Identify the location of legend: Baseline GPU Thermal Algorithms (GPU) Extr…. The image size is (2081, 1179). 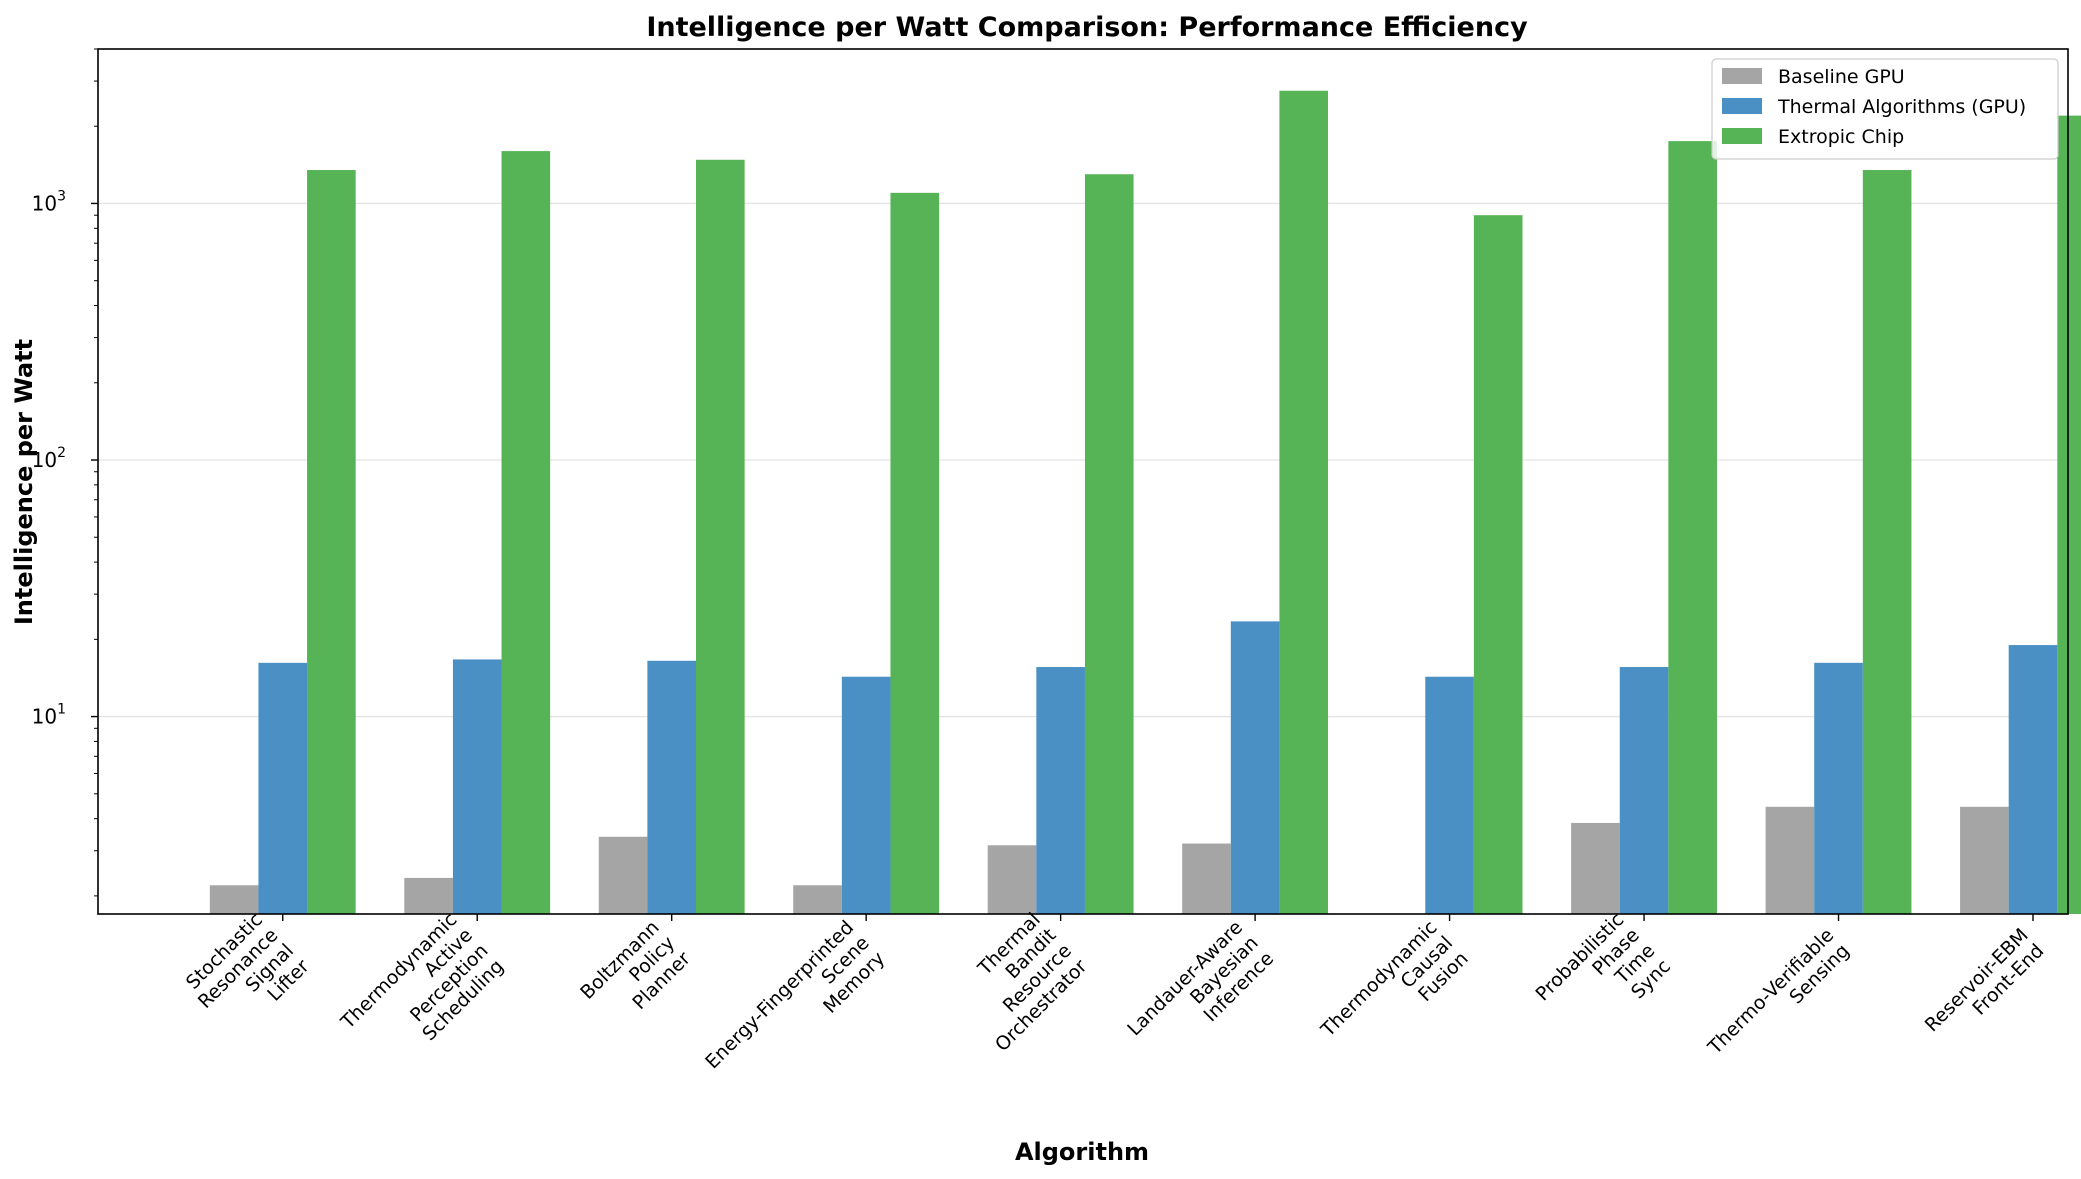
(1885, 109).